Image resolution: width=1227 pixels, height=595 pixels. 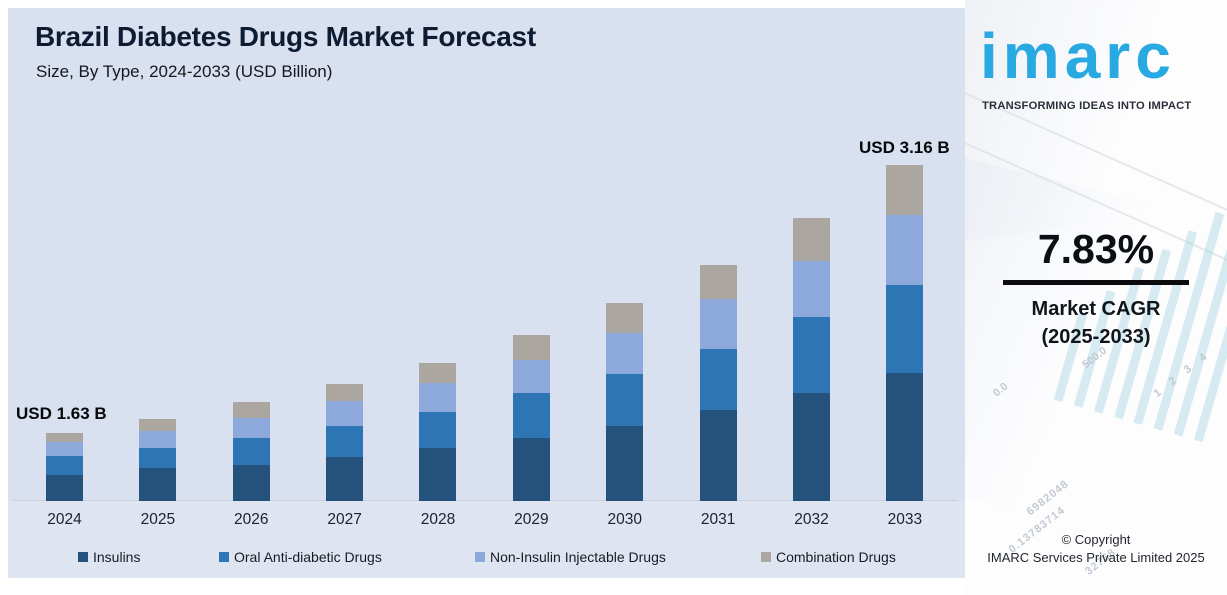 I want to click on value-callout-2033: USD 3.16 B, so click(x=904, y=147).